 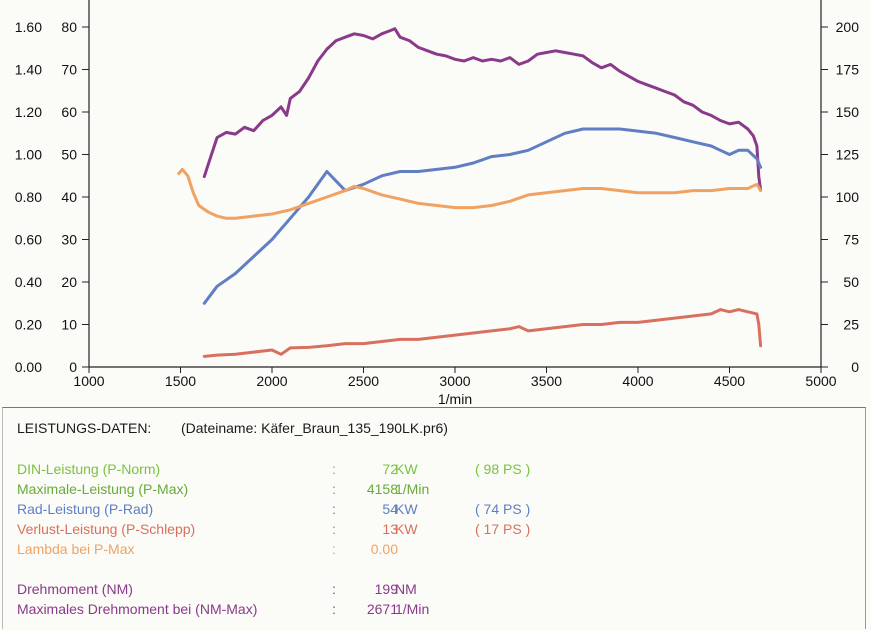 What do you see at coordinates (314, 428) in the screenshot?
I see `file-name: (Dateiname: Käfer_Braun_135_190LK.pr6)` at bounding box center [314, 428].